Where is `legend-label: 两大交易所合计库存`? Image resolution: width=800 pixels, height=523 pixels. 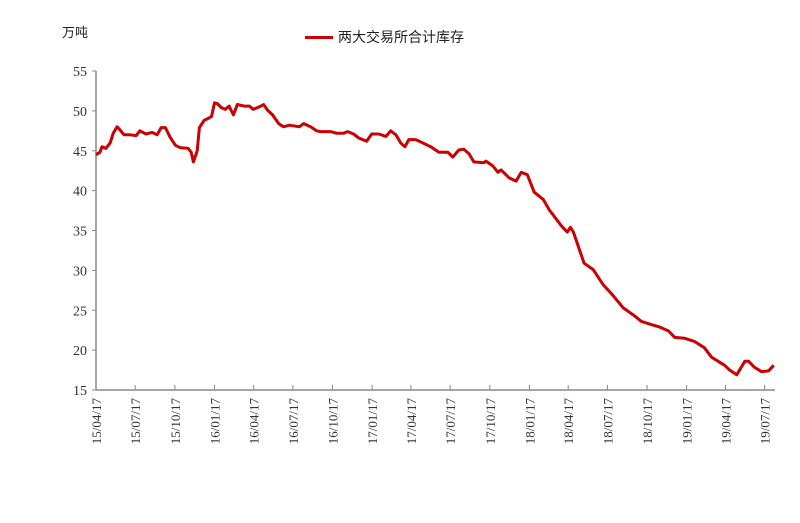
legend-label: 两大交易所合计库存 is located at coordinates (401, 38).